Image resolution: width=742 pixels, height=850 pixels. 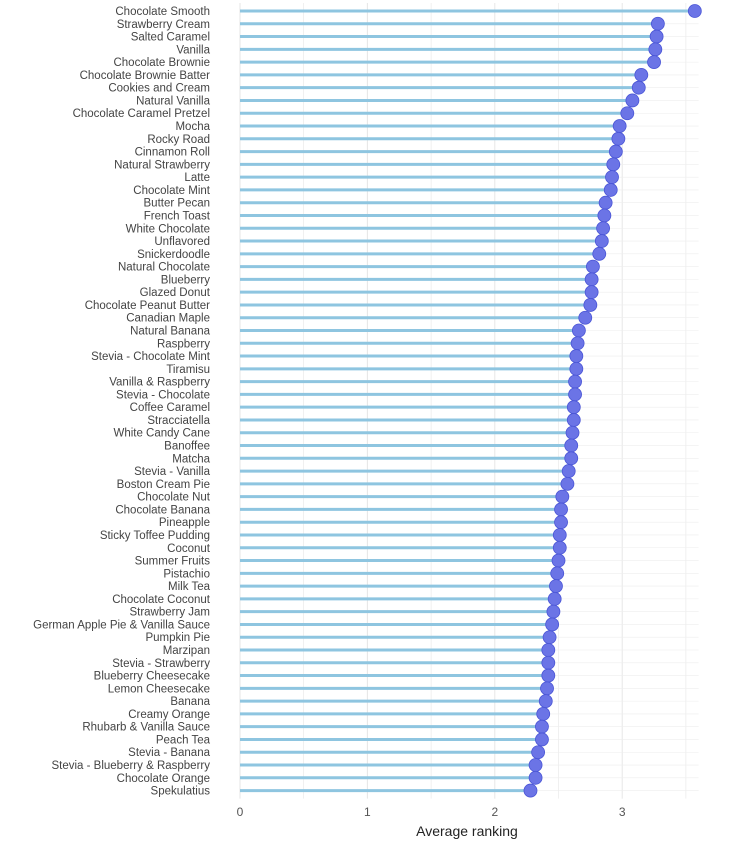 I want to click on category-label: Mocha, so click(x=192, y=127).